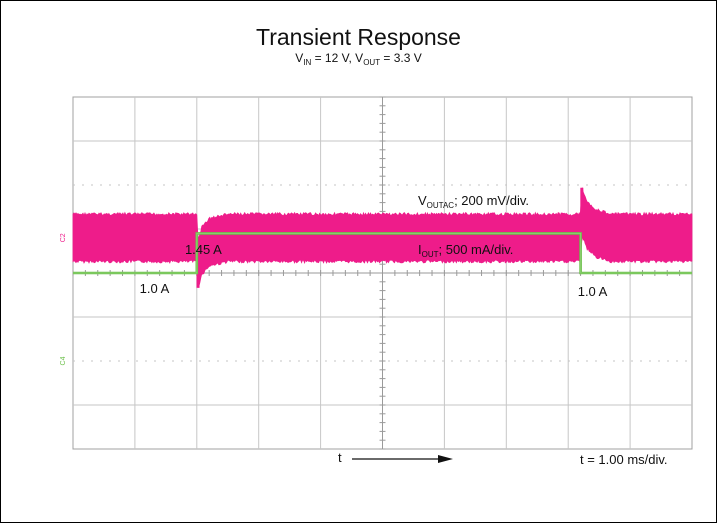 This screenshot has height=523, width=717. What do you see at coordinates (340, 457) in the screenshot?
I see `time-arrow-label: t` at bounding box center [340, 457].